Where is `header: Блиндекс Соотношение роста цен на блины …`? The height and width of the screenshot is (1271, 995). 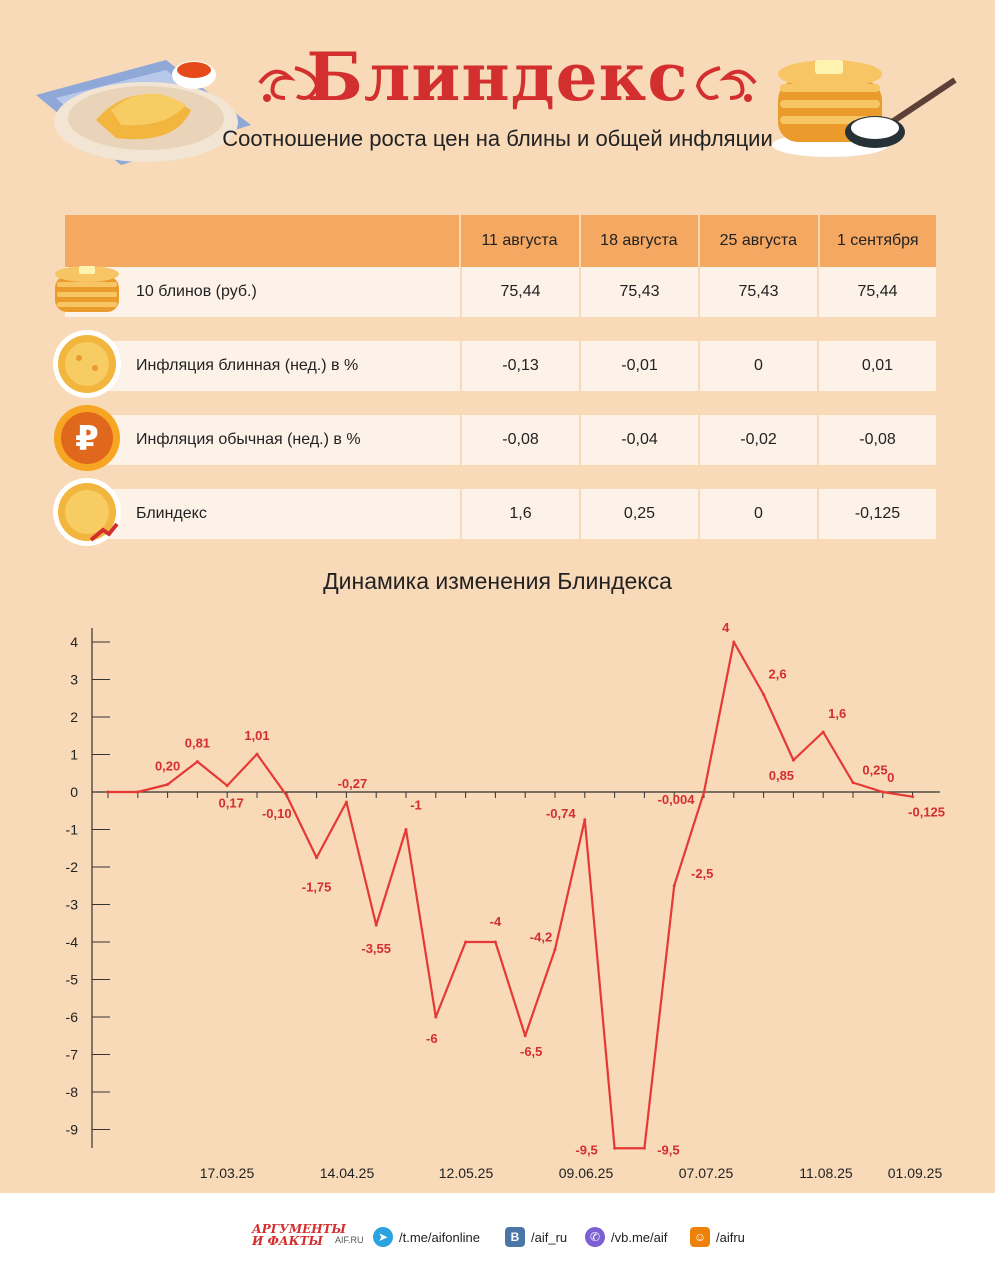
header: Блиндекс Соотношение роста цен на блины … is located at coordinates (497, 95).